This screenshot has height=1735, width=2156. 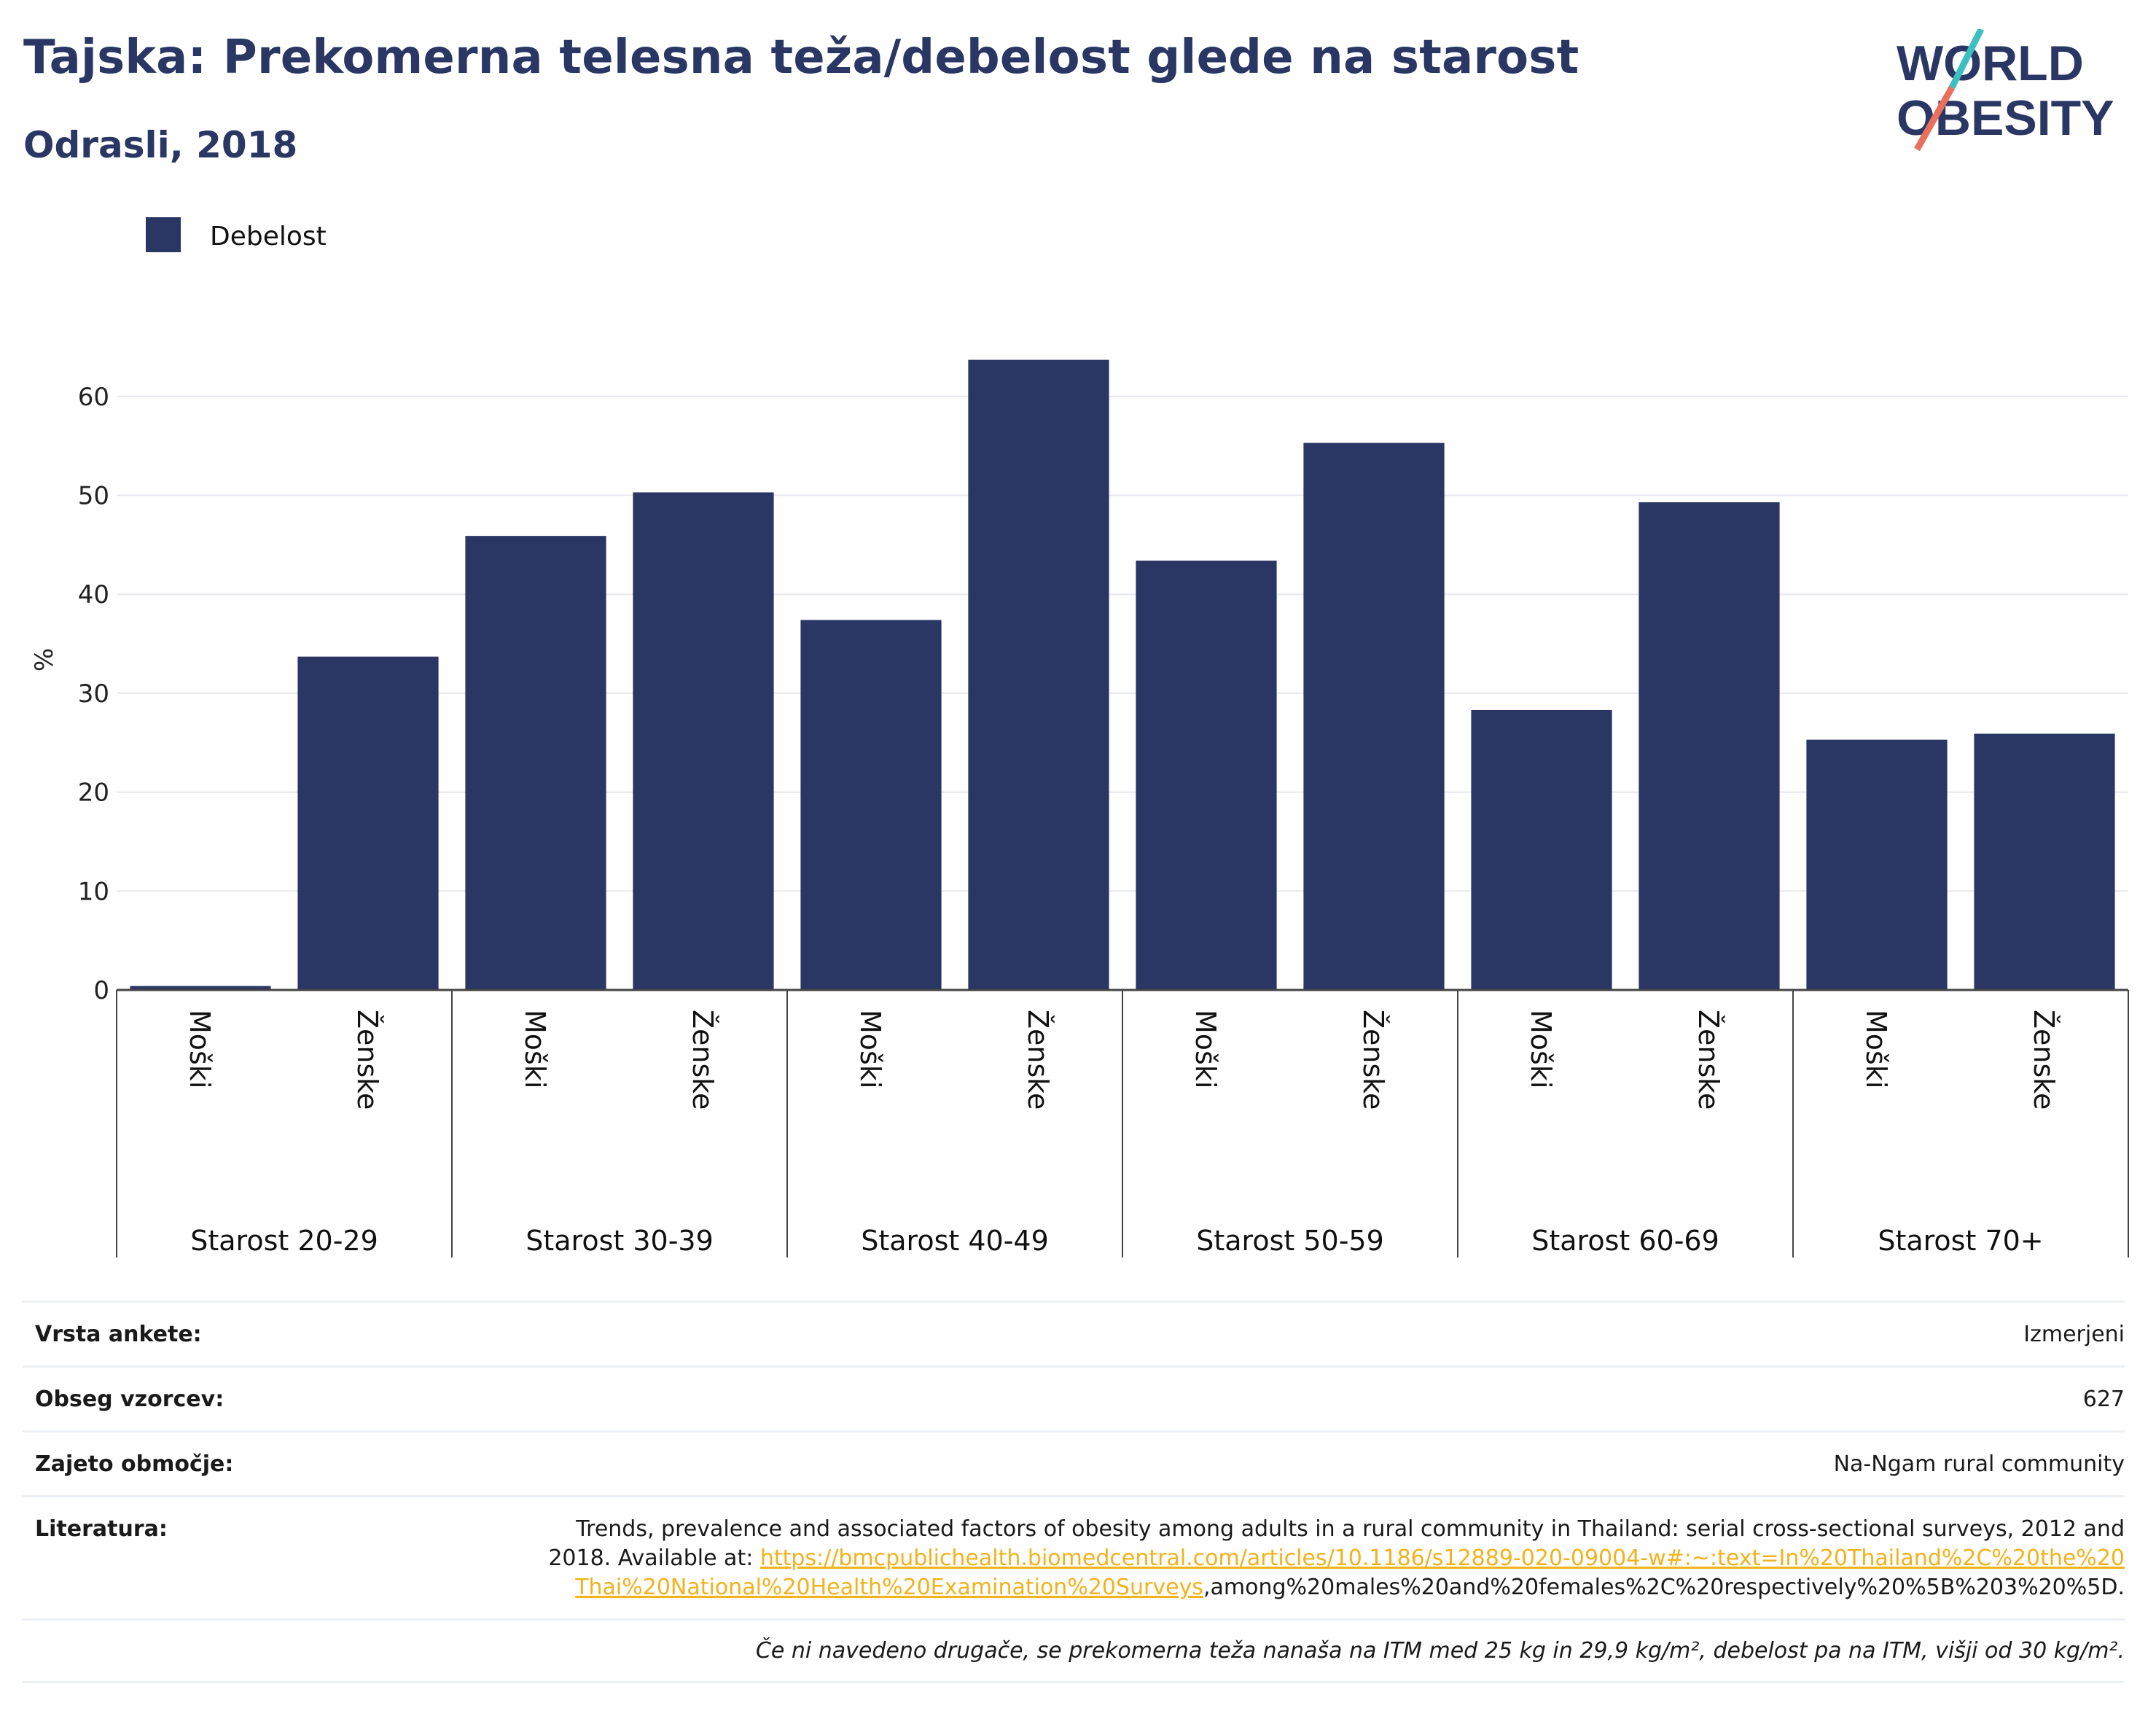 What do you see at coordinates (94, 794) in the screenshot?
I see `y-tick-label: 20` at bounding box center [94, 794].